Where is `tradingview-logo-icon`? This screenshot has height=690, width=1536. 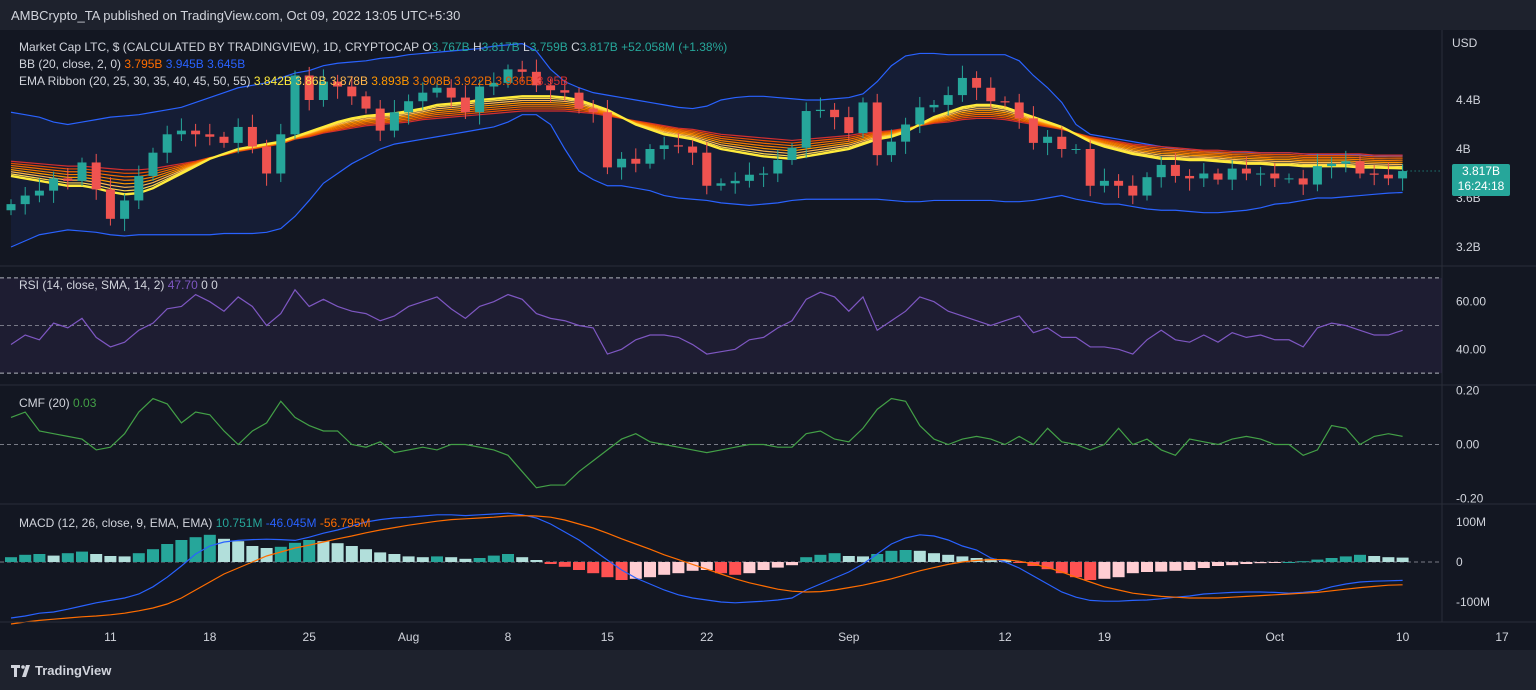
tradingview-logo-icon is located at coordinates (20, 671).